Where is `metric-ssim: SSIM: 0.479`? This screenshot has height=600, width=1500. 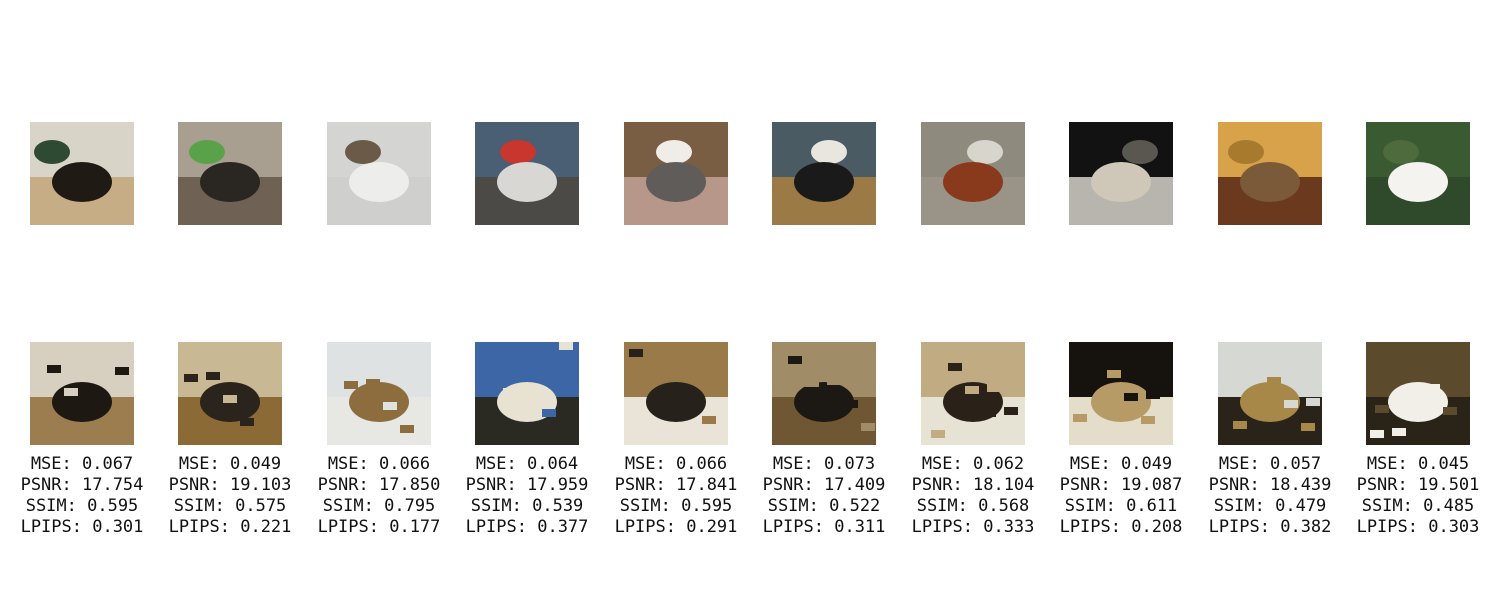
metric-ssim: SSIM: 0.479 is located at coordinates (1270, 506).